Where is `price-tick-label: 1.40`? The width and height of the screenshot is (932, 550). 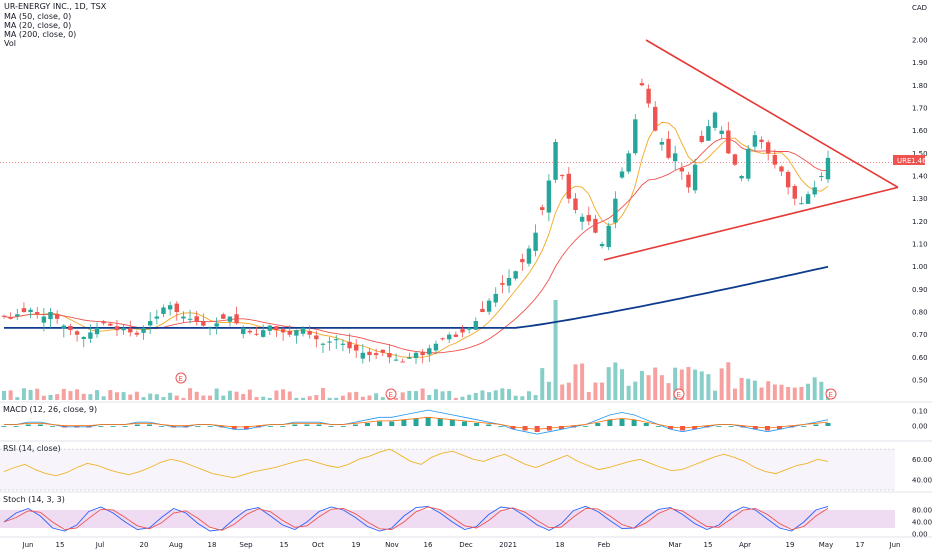
price-tick-label: 1.40 is located at coordinates (920, 177).